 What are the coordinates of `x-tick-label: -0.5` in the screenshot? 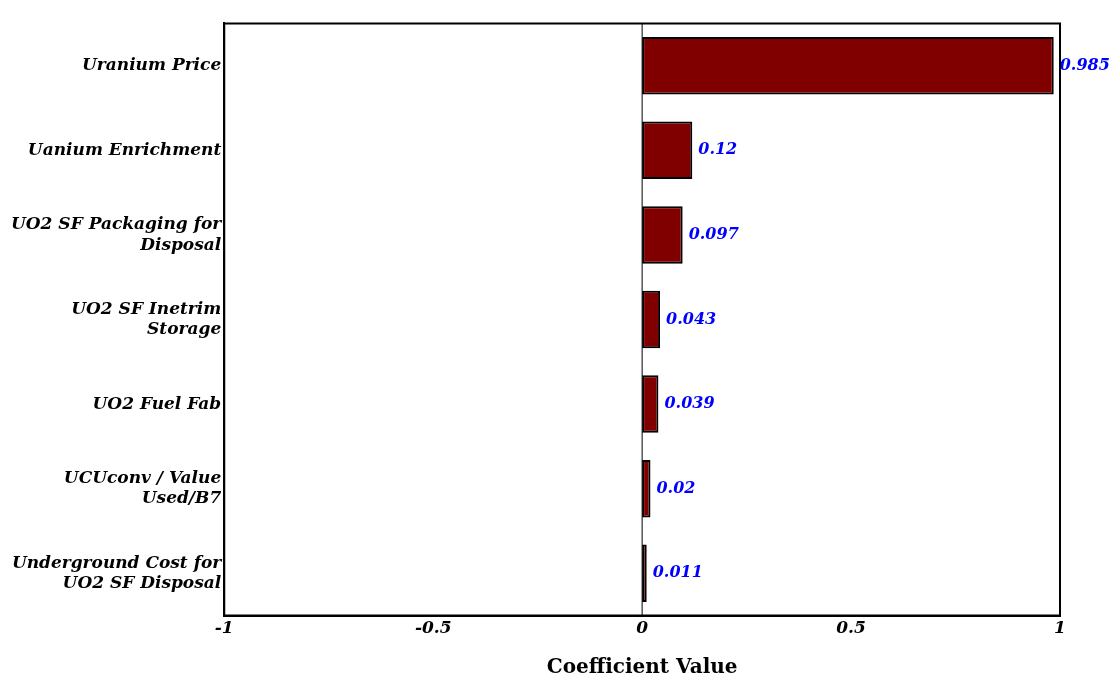 It's located at (433, 627).